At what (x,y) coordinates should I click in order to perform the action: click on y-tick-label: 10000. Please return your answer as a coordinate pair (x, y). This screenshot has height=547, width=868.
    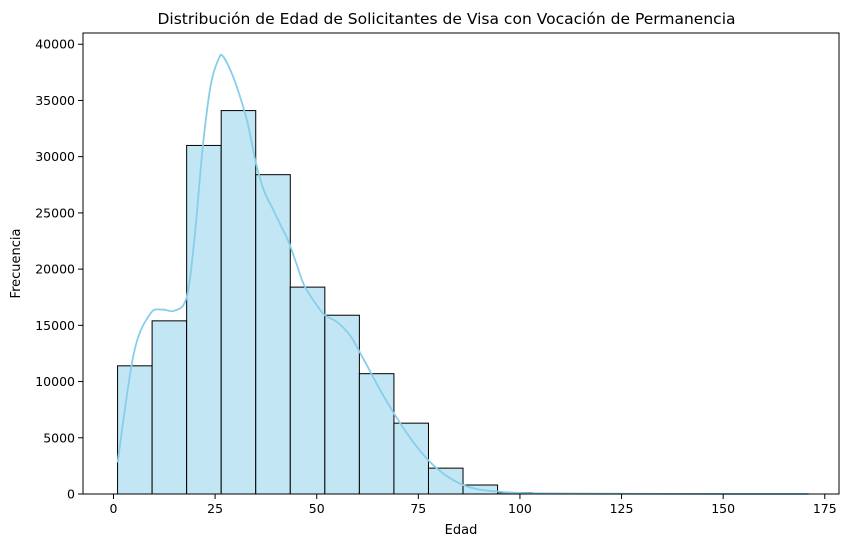
    Looking at the image, I should click on (55, 381).